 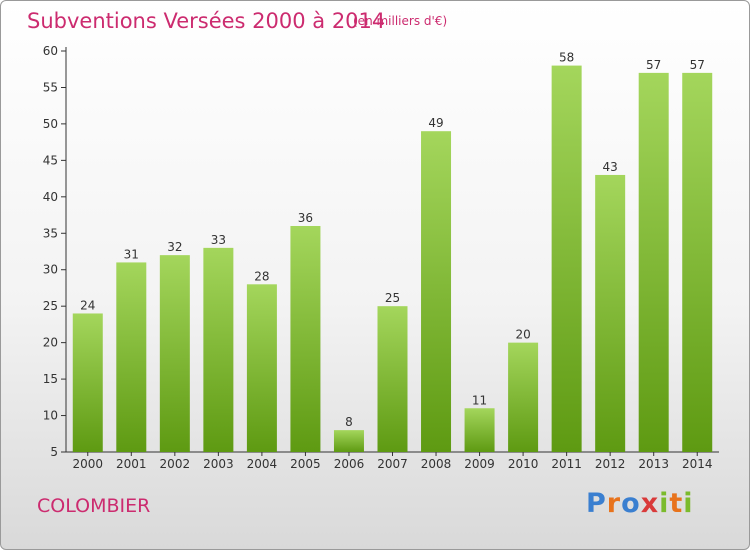 What do you see at coordinates (50, 379) in the screenshot?
I see `y-tick-label: 15` at bounding box center [50, 379].